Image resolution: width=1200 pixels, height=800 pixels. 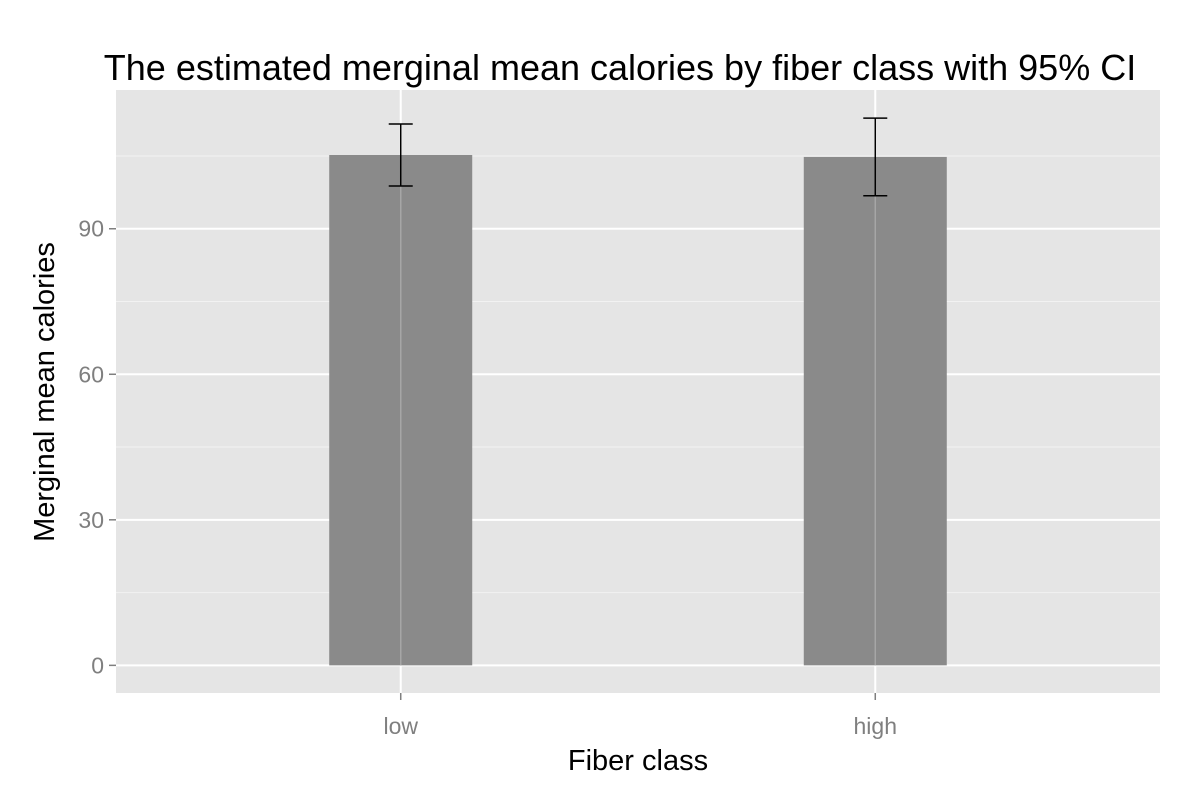 What do you see at coordinates (45, 392) in the screenshot?
I see `y-axis-title: Merginal mean calories` at bounding box center [45, 392].